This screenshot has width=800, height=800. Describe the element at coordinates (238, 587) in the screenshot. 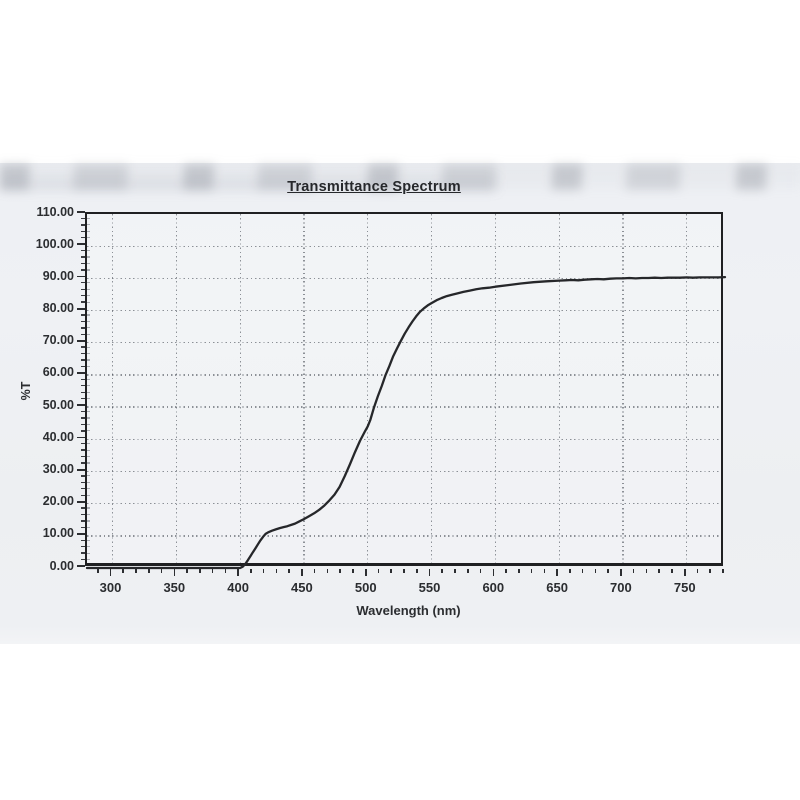

I see `x-tick-label: 400` at that location.